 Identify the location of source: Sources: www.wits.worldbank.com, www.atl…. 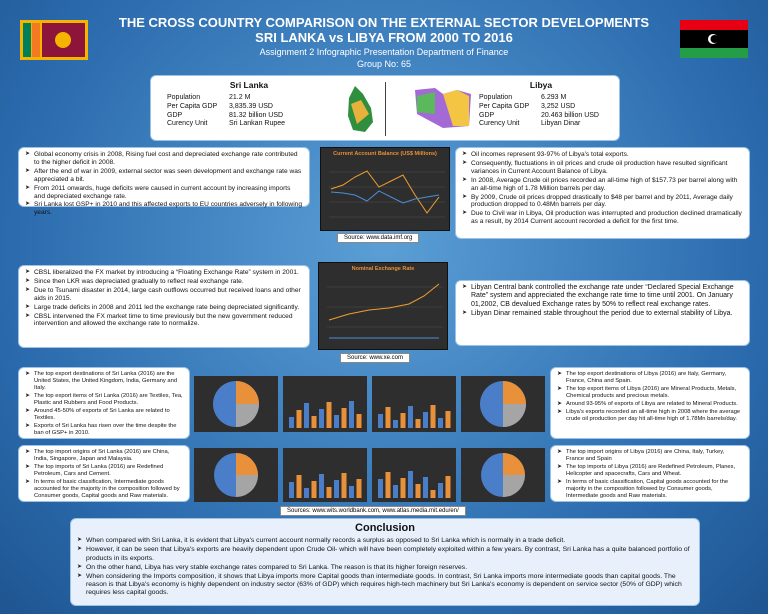
(373, 511).